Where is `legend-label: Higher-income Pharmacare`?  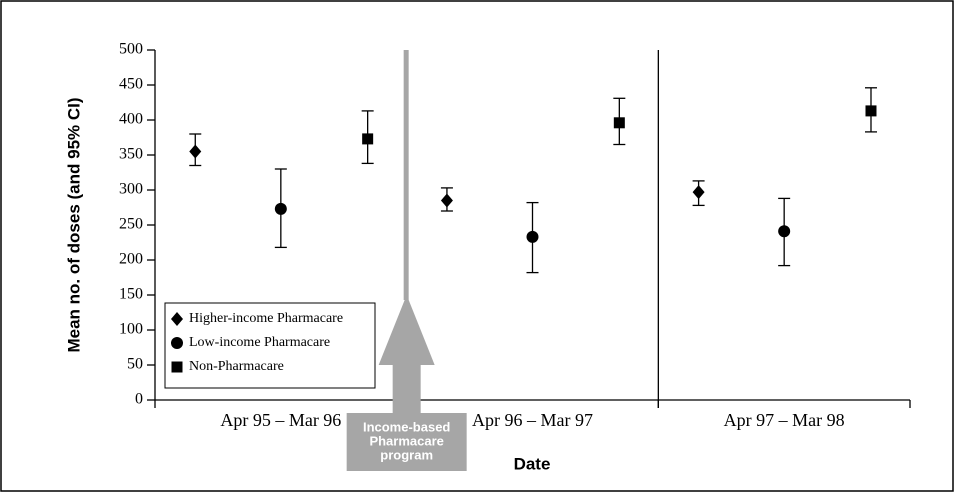 legend-label: Higher-income Pharmacare is located at coordinates (266, 318).